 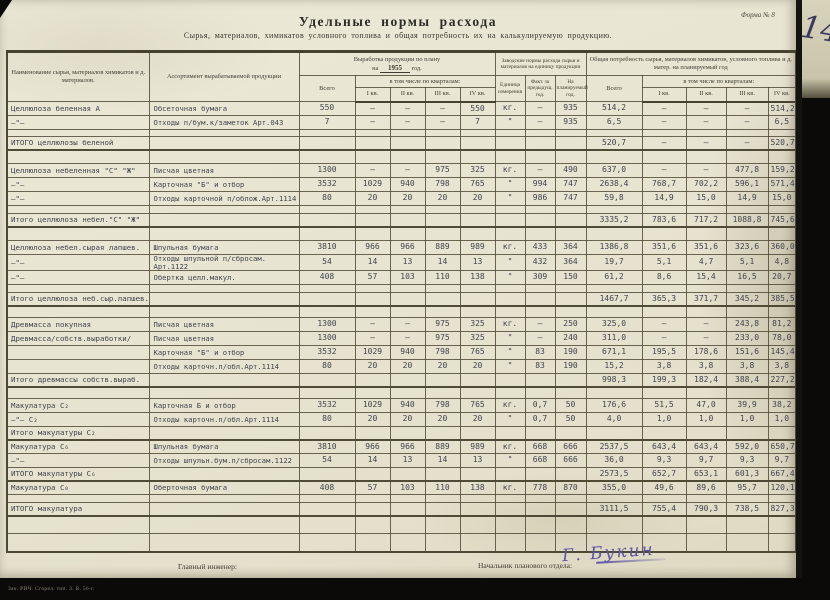 What do you see at coordinates (747, 461) in the screenshot?
I see `value-cell: 9,3` at bounding box center [747, 461].